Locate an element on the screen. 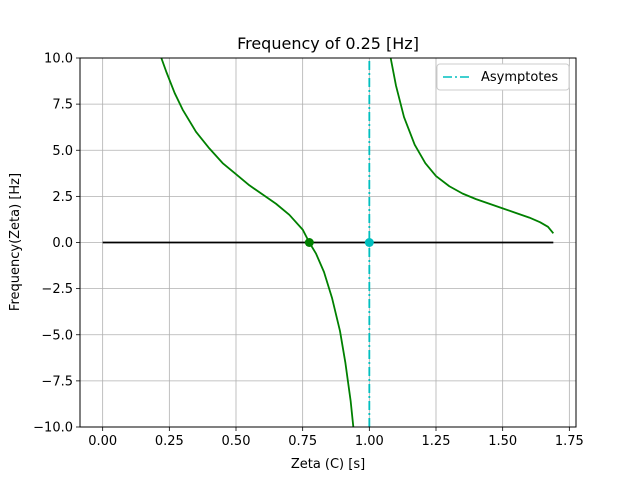 The height and width of the screenshot is (480, 640). y-tick-label: 7.5 is located at coordinates (62, 105).